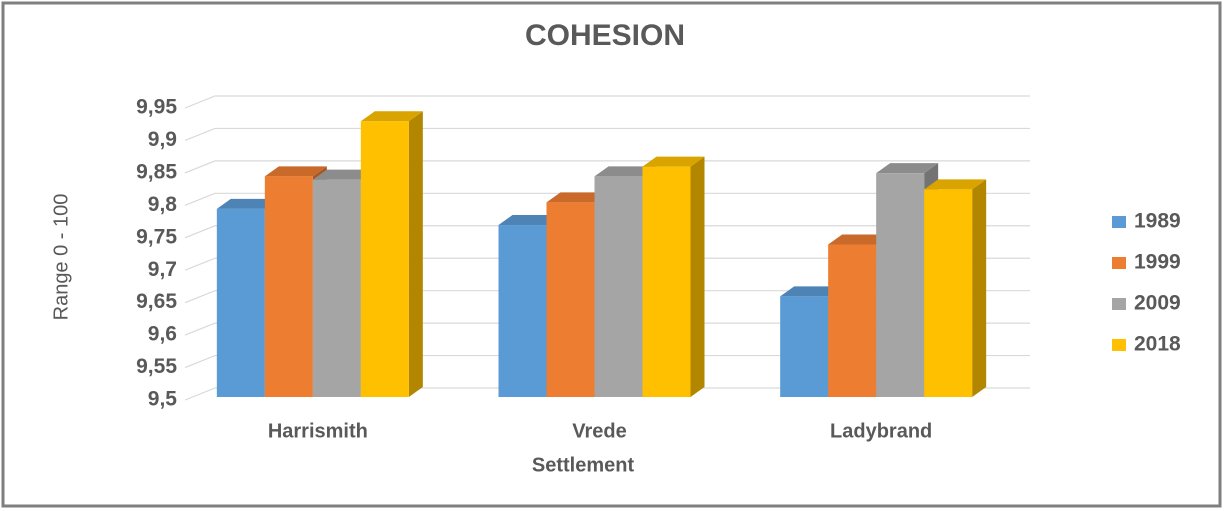 The image size is (1225, 511). Describe the element at coordinates (318, 431) in the screenshot. I see `x-tick-label: Harrismith` at that location.